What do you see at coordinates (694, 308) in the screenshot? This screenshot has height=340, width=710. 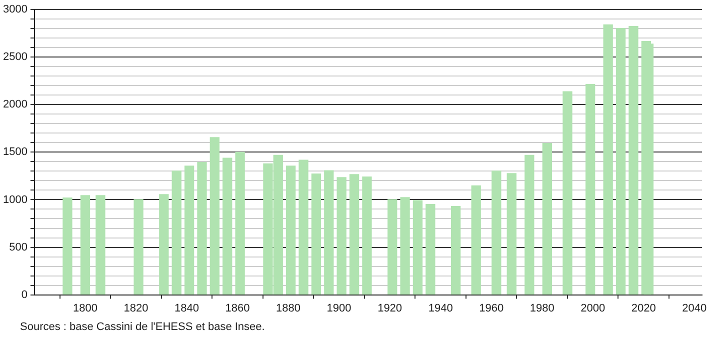 I see `x-tick-label: 2040` at bounding box center [694, 308].